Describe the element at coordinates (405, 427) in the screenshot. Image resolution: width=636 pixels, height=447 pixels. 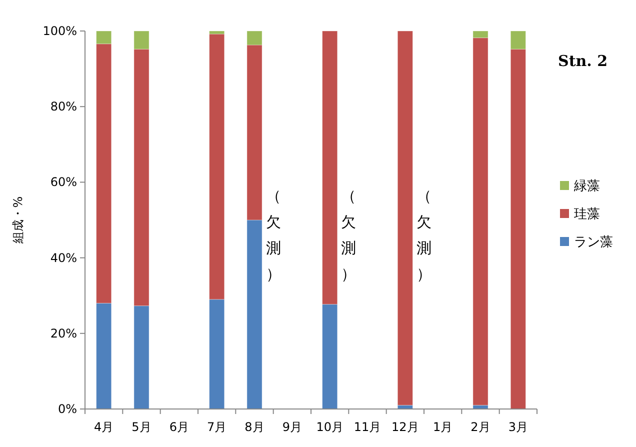
I see `x-tick-label: 12月` at that location.